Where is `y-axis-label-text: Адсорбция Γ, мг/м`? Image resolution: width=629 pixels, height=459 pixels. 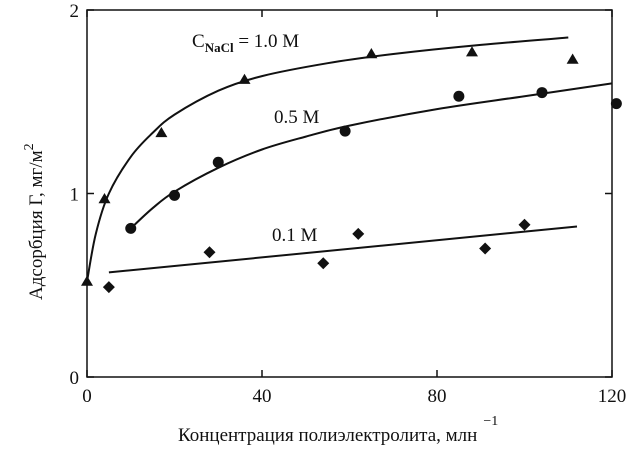 y-axis-label-text: Адсорбция Γ, мг/м is located at coordinates (36, 225).